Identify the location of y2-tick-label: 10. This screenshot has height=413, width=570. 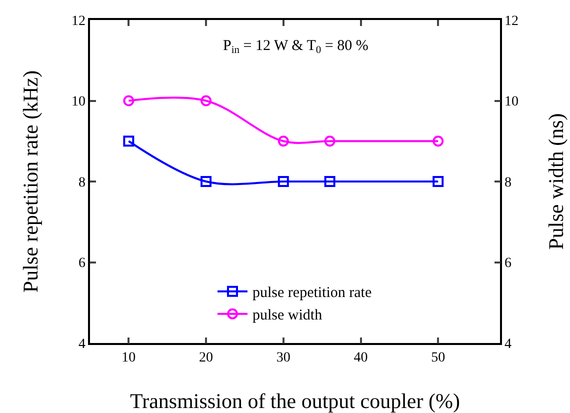
(511, 102).